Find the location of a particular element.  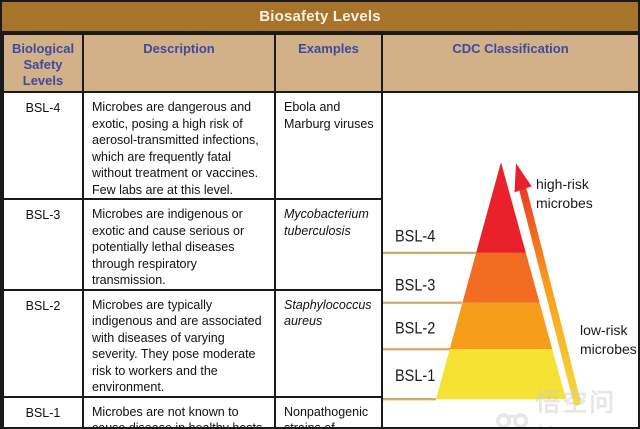

example-text-italic: Staphylococcus aureus is located at coordinates (328, 313).